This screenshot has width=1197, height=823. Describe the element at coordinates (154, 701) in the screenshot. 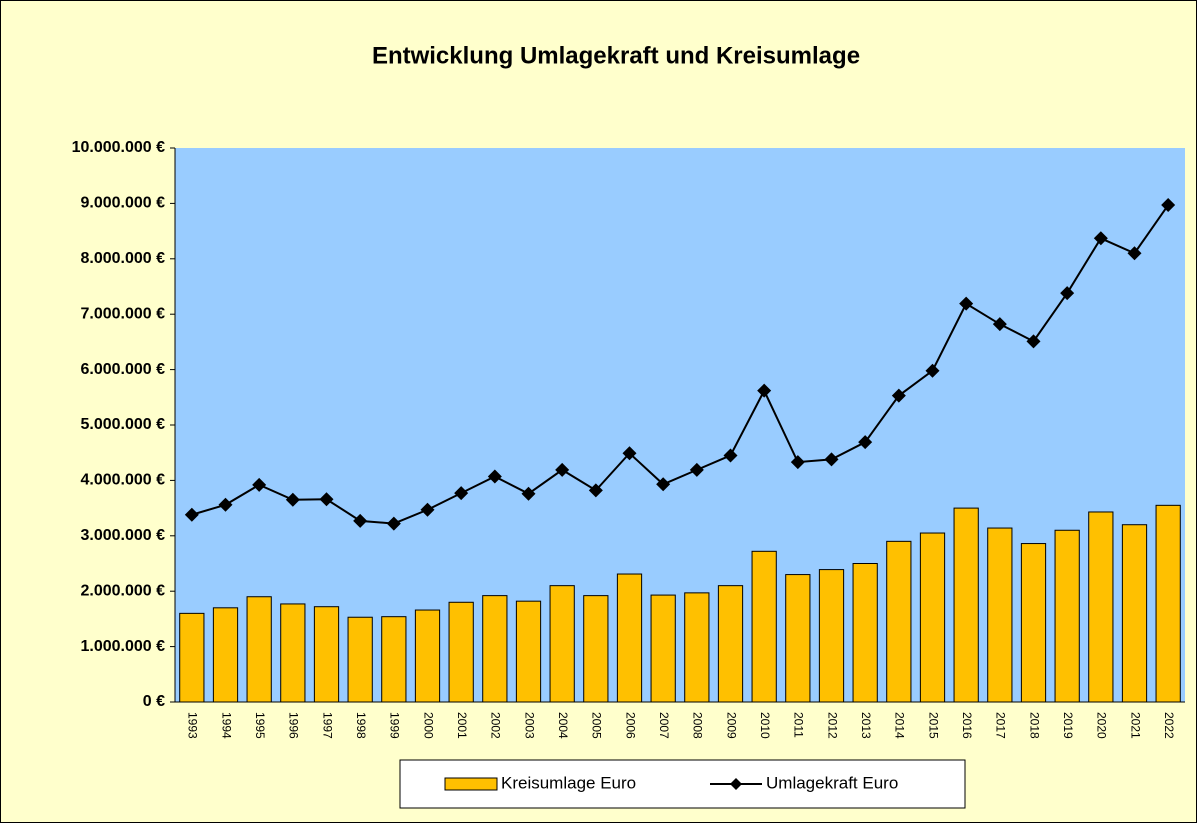

I see `y-tick-label: 0 €` at that location.